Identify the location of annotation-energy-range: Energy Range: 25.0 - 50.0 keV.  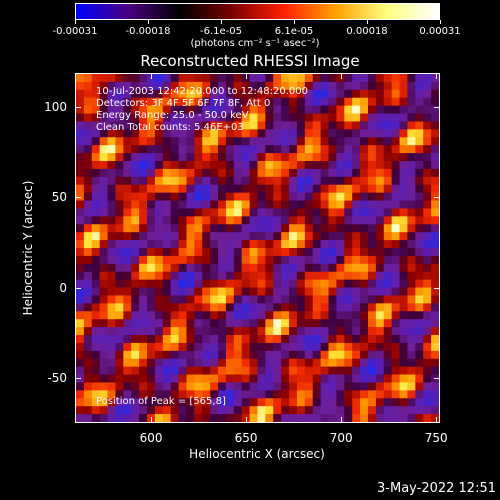
(172, 115).